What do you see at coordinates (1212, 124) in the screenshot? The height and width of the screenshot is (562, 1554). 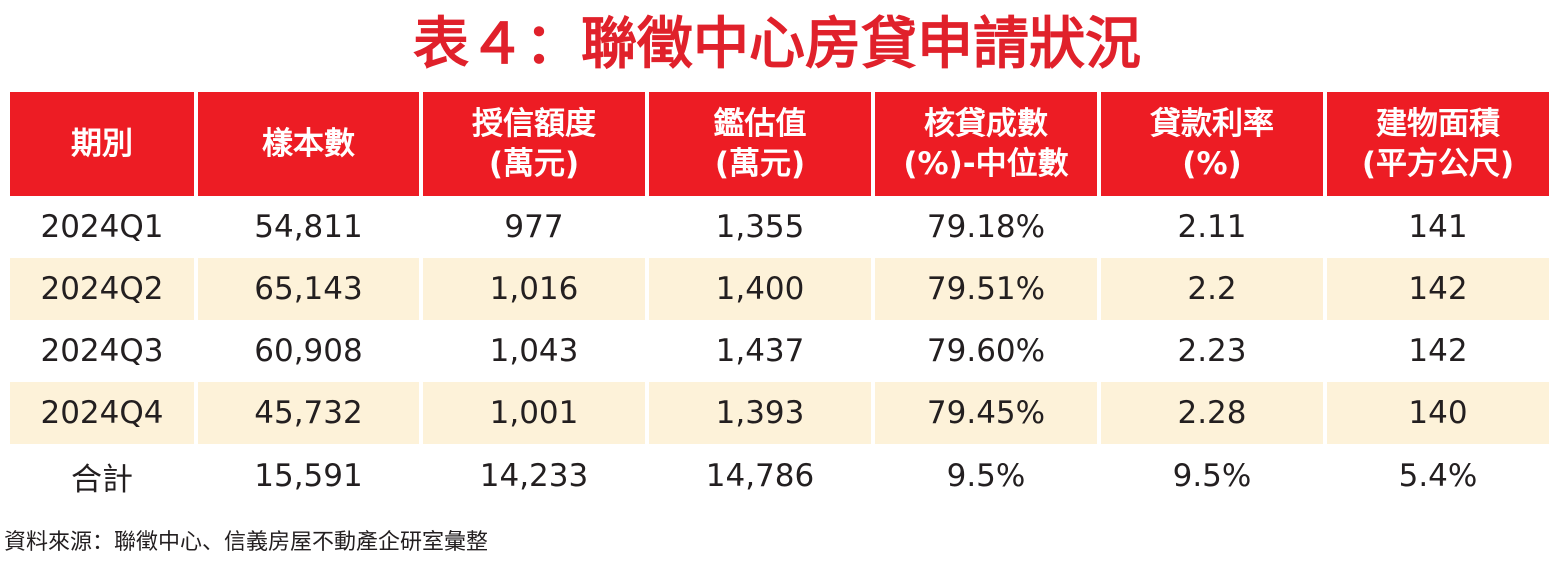 I see `header-label: 貸款利率` at bounding box center [1212, 124].